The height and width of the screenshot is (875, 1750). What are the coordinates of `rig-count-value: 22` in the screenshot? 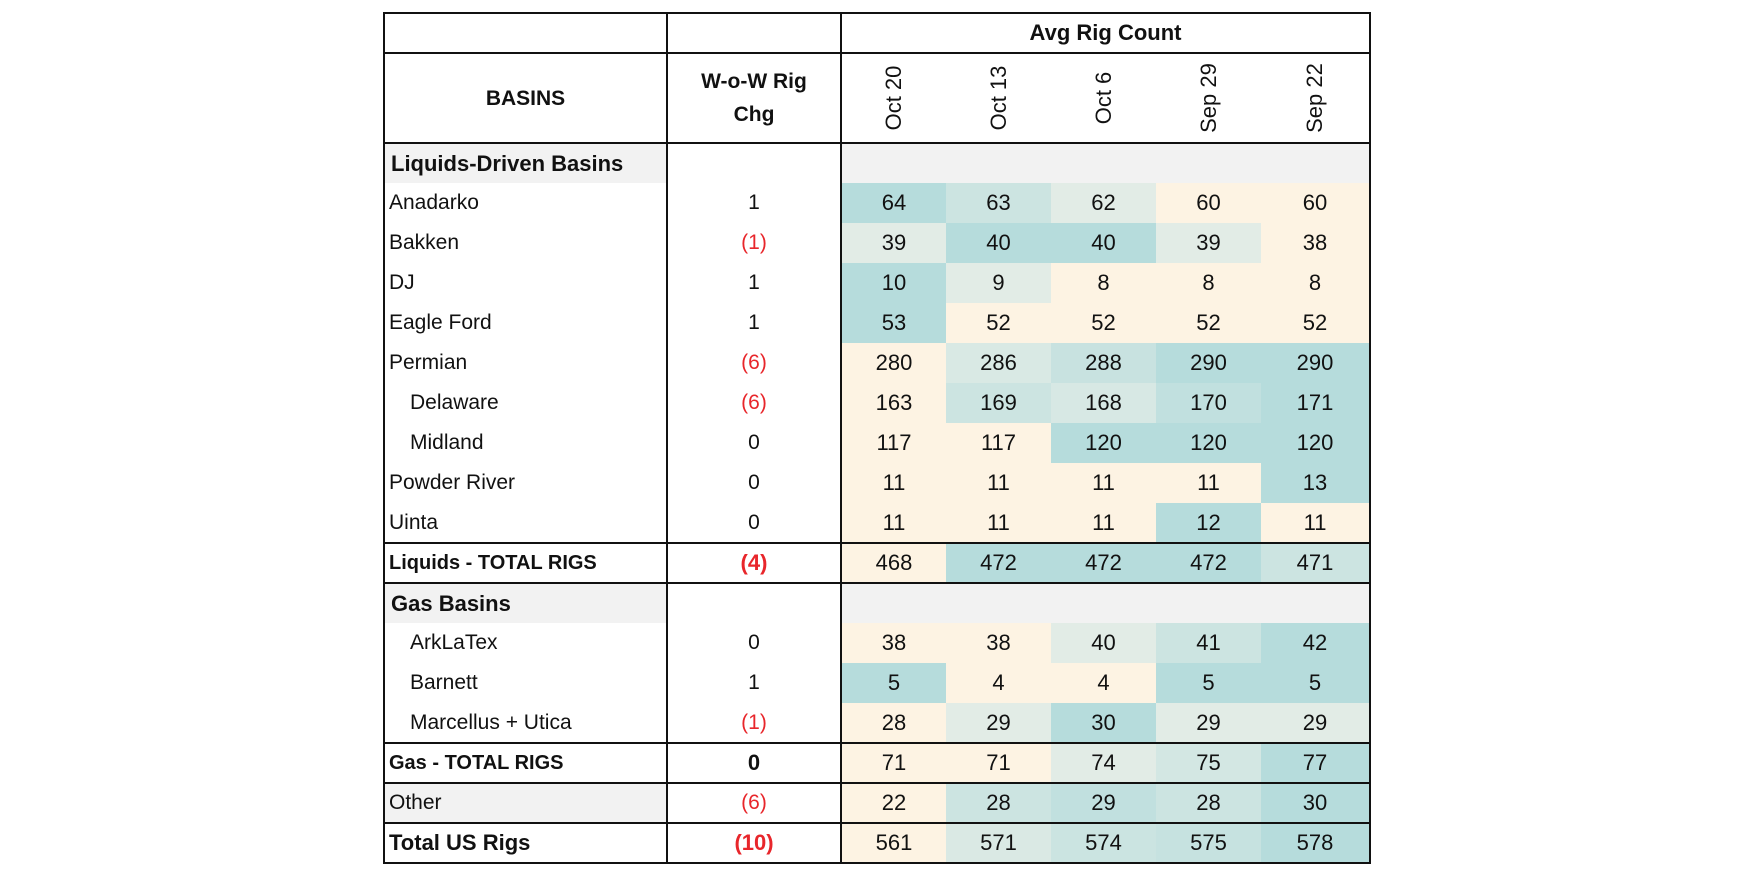 It's located at (893, 803).